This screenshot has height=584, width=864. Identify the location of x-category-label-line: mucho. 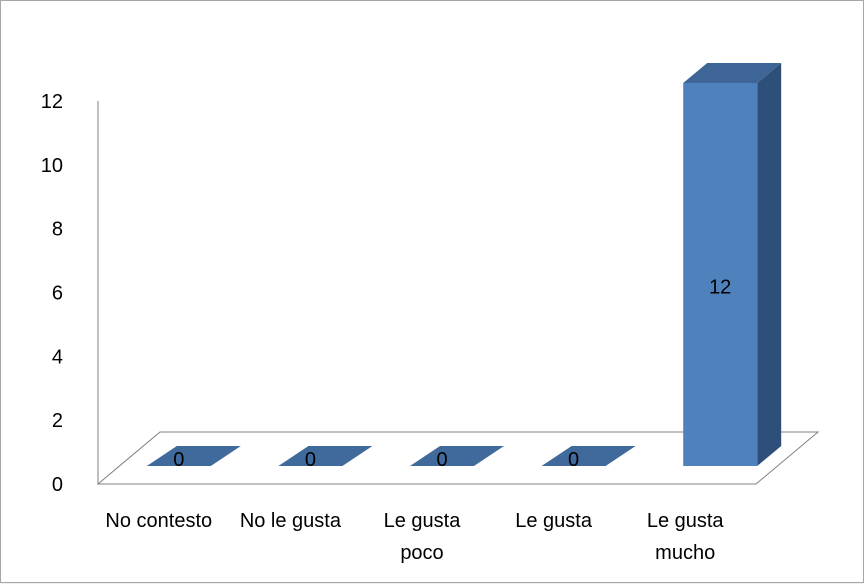
(685, 553).